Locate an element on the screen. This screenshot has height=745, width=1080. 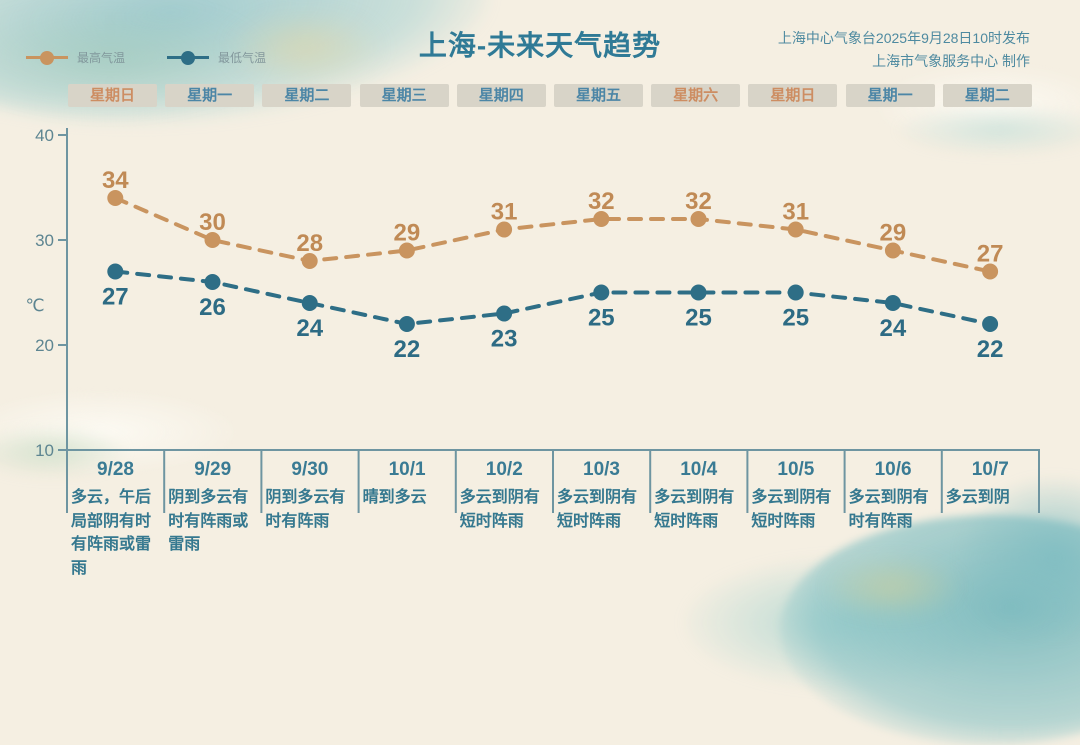
forecast-date: 10/7 is located at coordinates (990, 469).